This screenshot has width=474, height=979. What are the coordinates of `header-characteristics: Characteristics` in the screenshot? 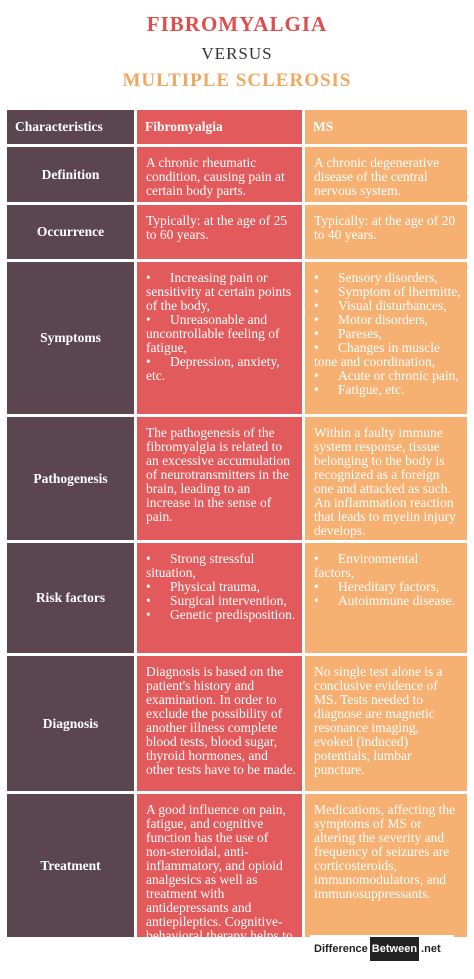 It's located at (70, 127).